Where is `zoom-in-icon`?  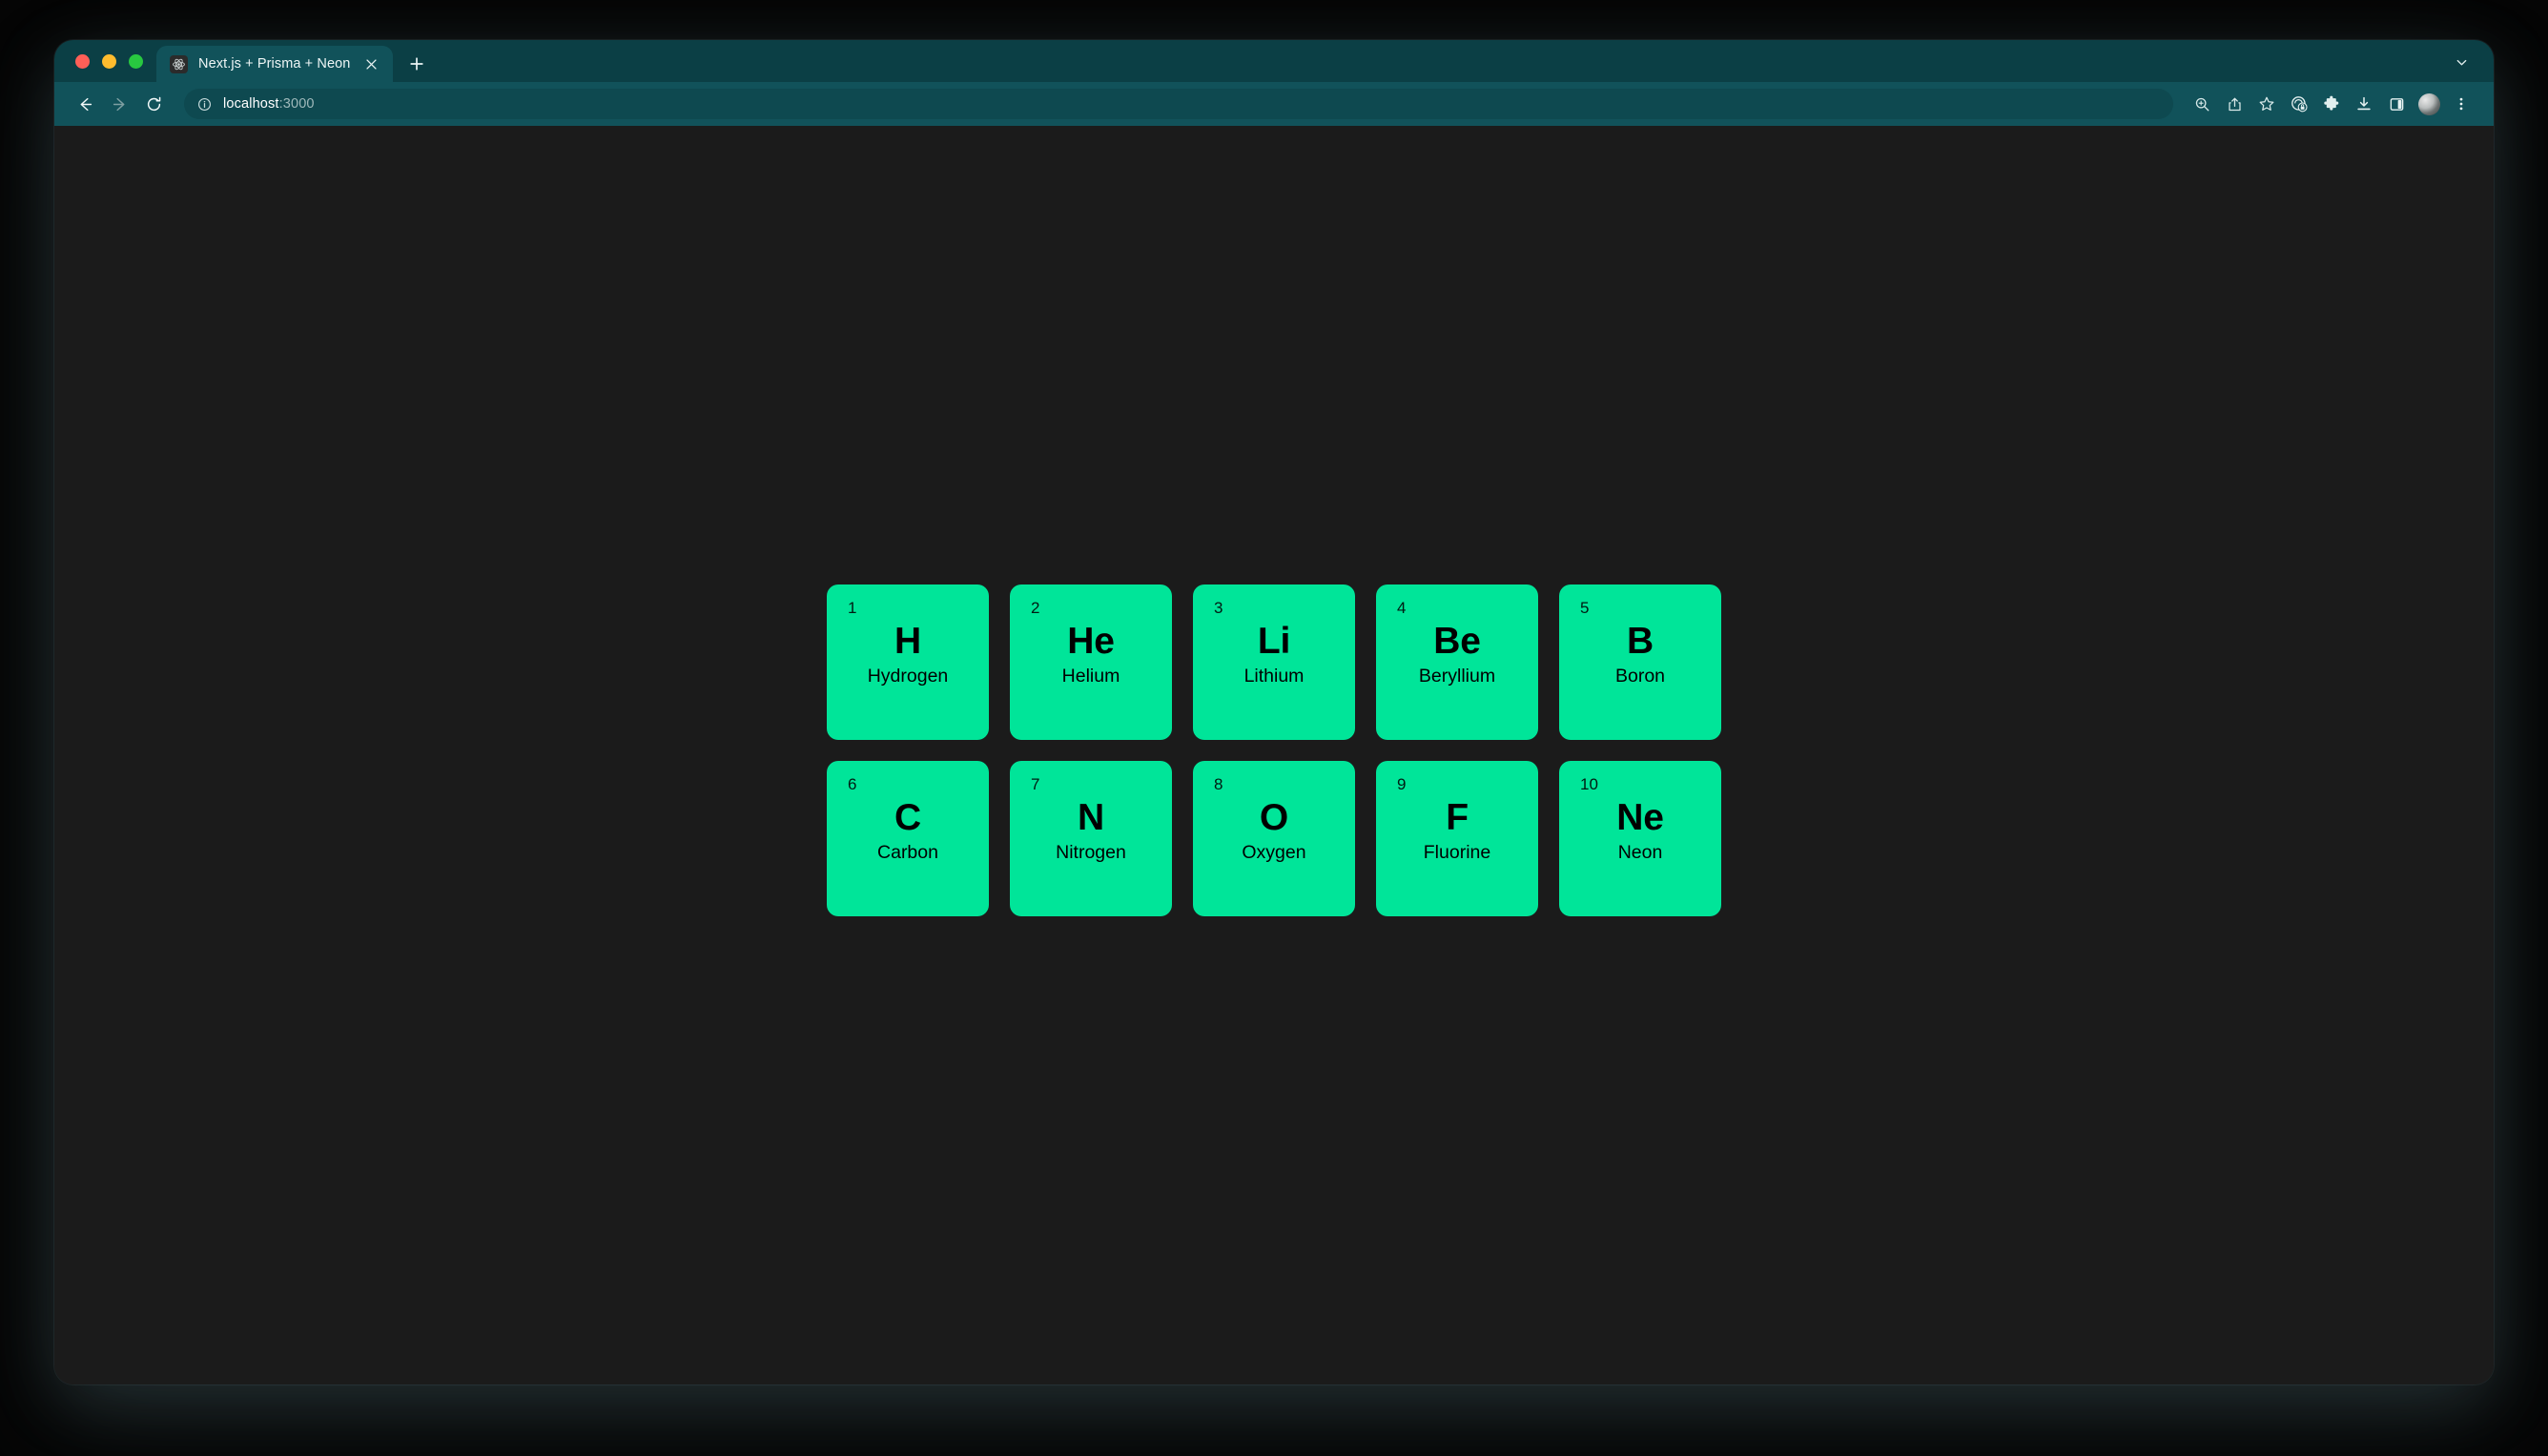 zoom-in-icon is located at coordinates (2202, 104).